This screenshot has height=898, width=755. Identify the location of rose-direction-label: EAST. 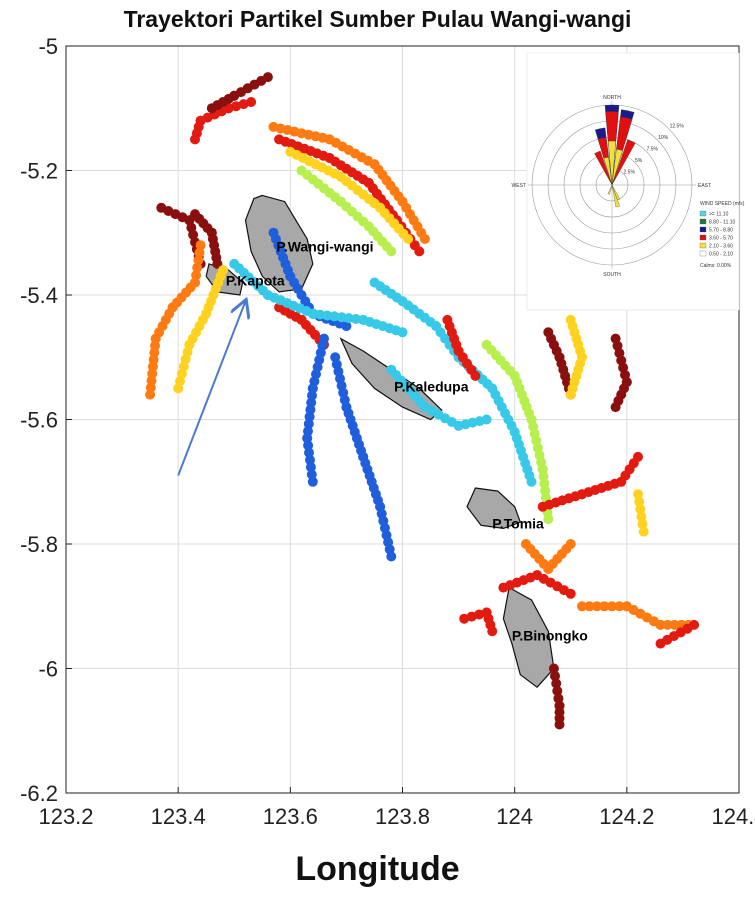
(704, 186).